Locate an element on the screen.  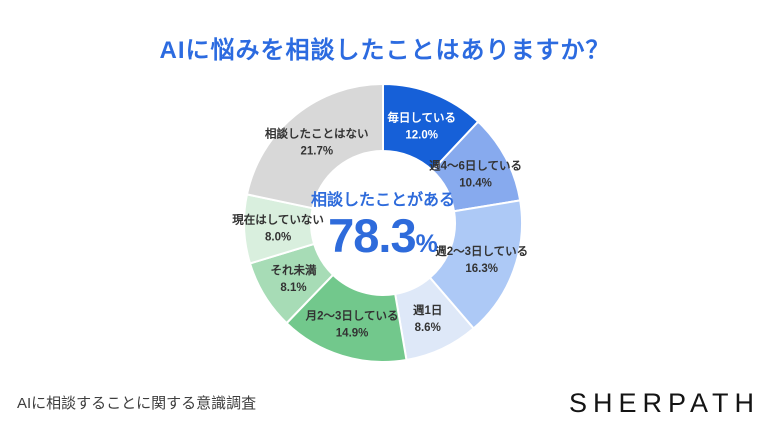
segment-value-0: 12.0% is located at coordinates (421, 135).